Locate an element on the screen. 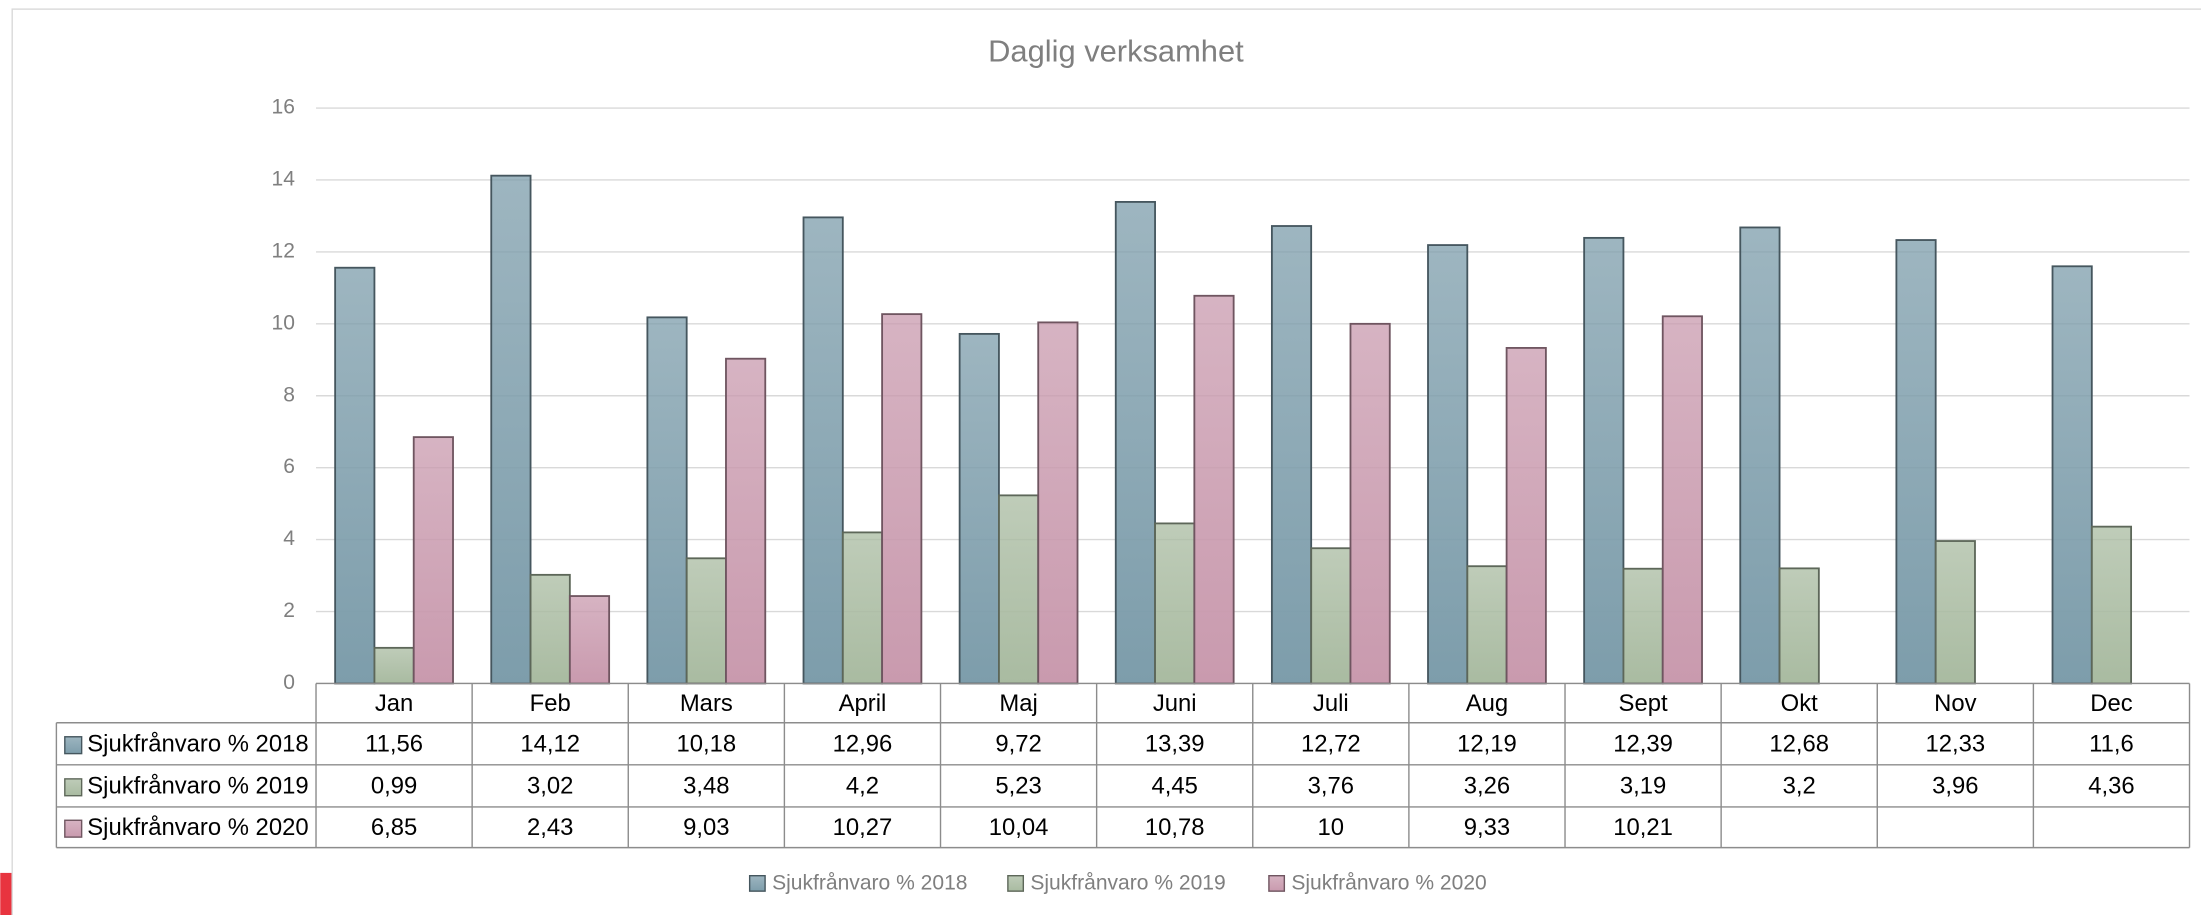  legend-label: Sjukfrånvaro % 2020 is located at coordinates (1388, 883).